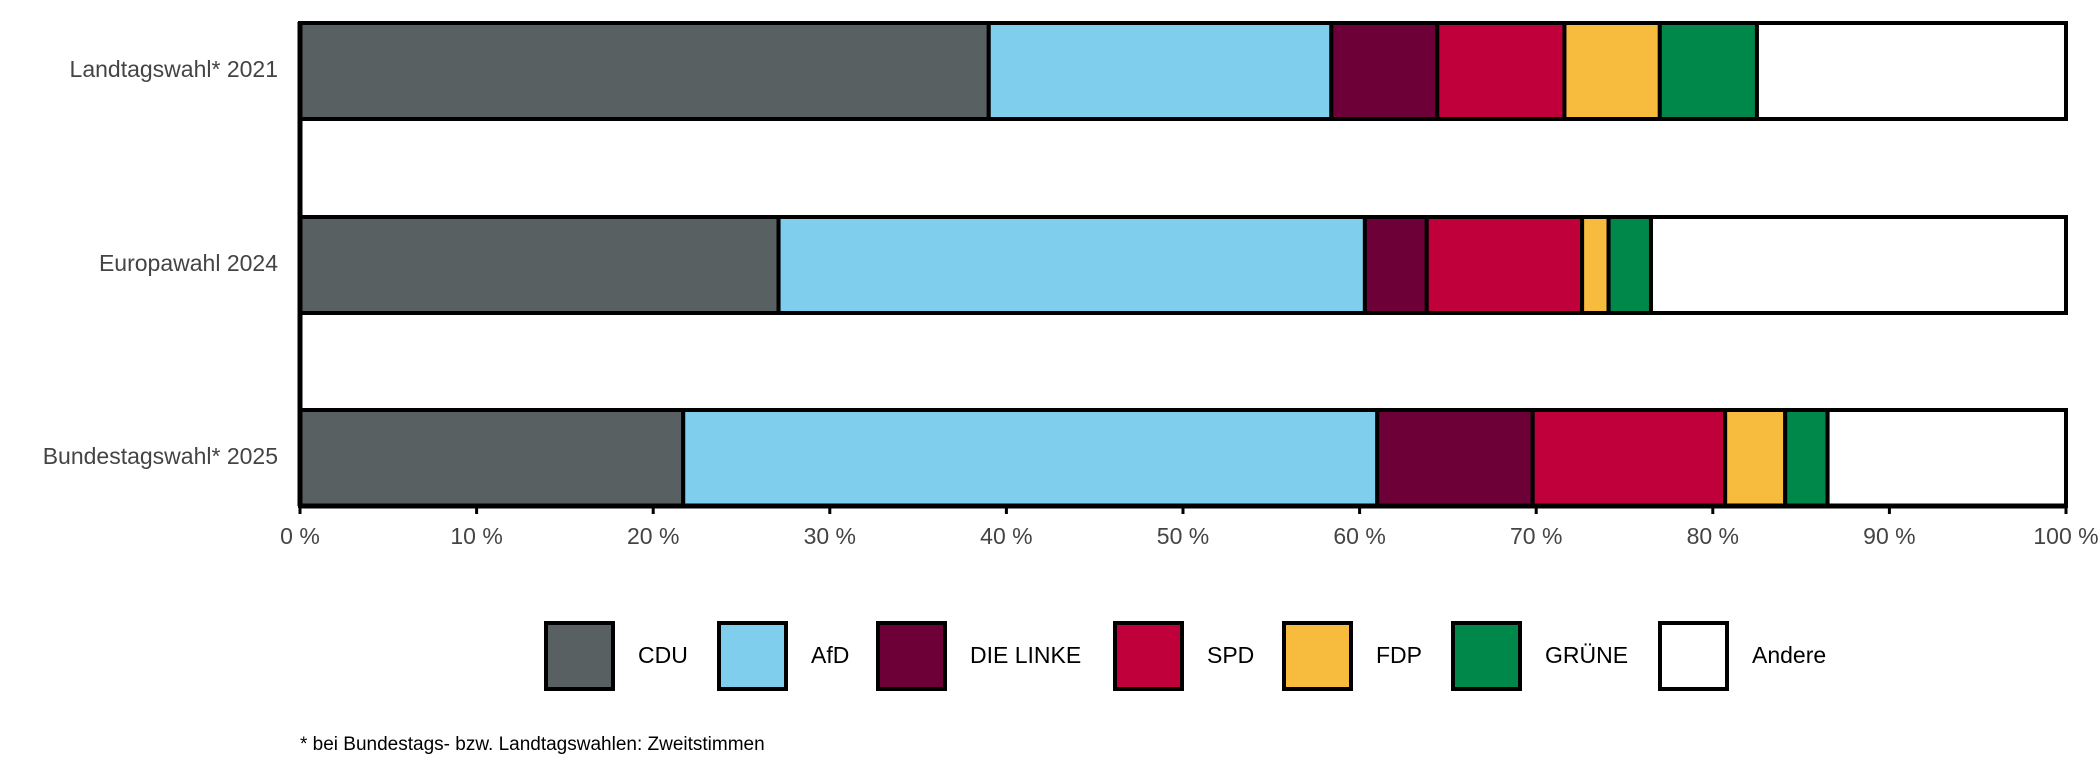 The height and width of the screenshot is (780, 2100). What do you see at coordinates (1789, 655) in the screenshot?
I see `legend-label: Andere` at bounding box center [1789, 655].